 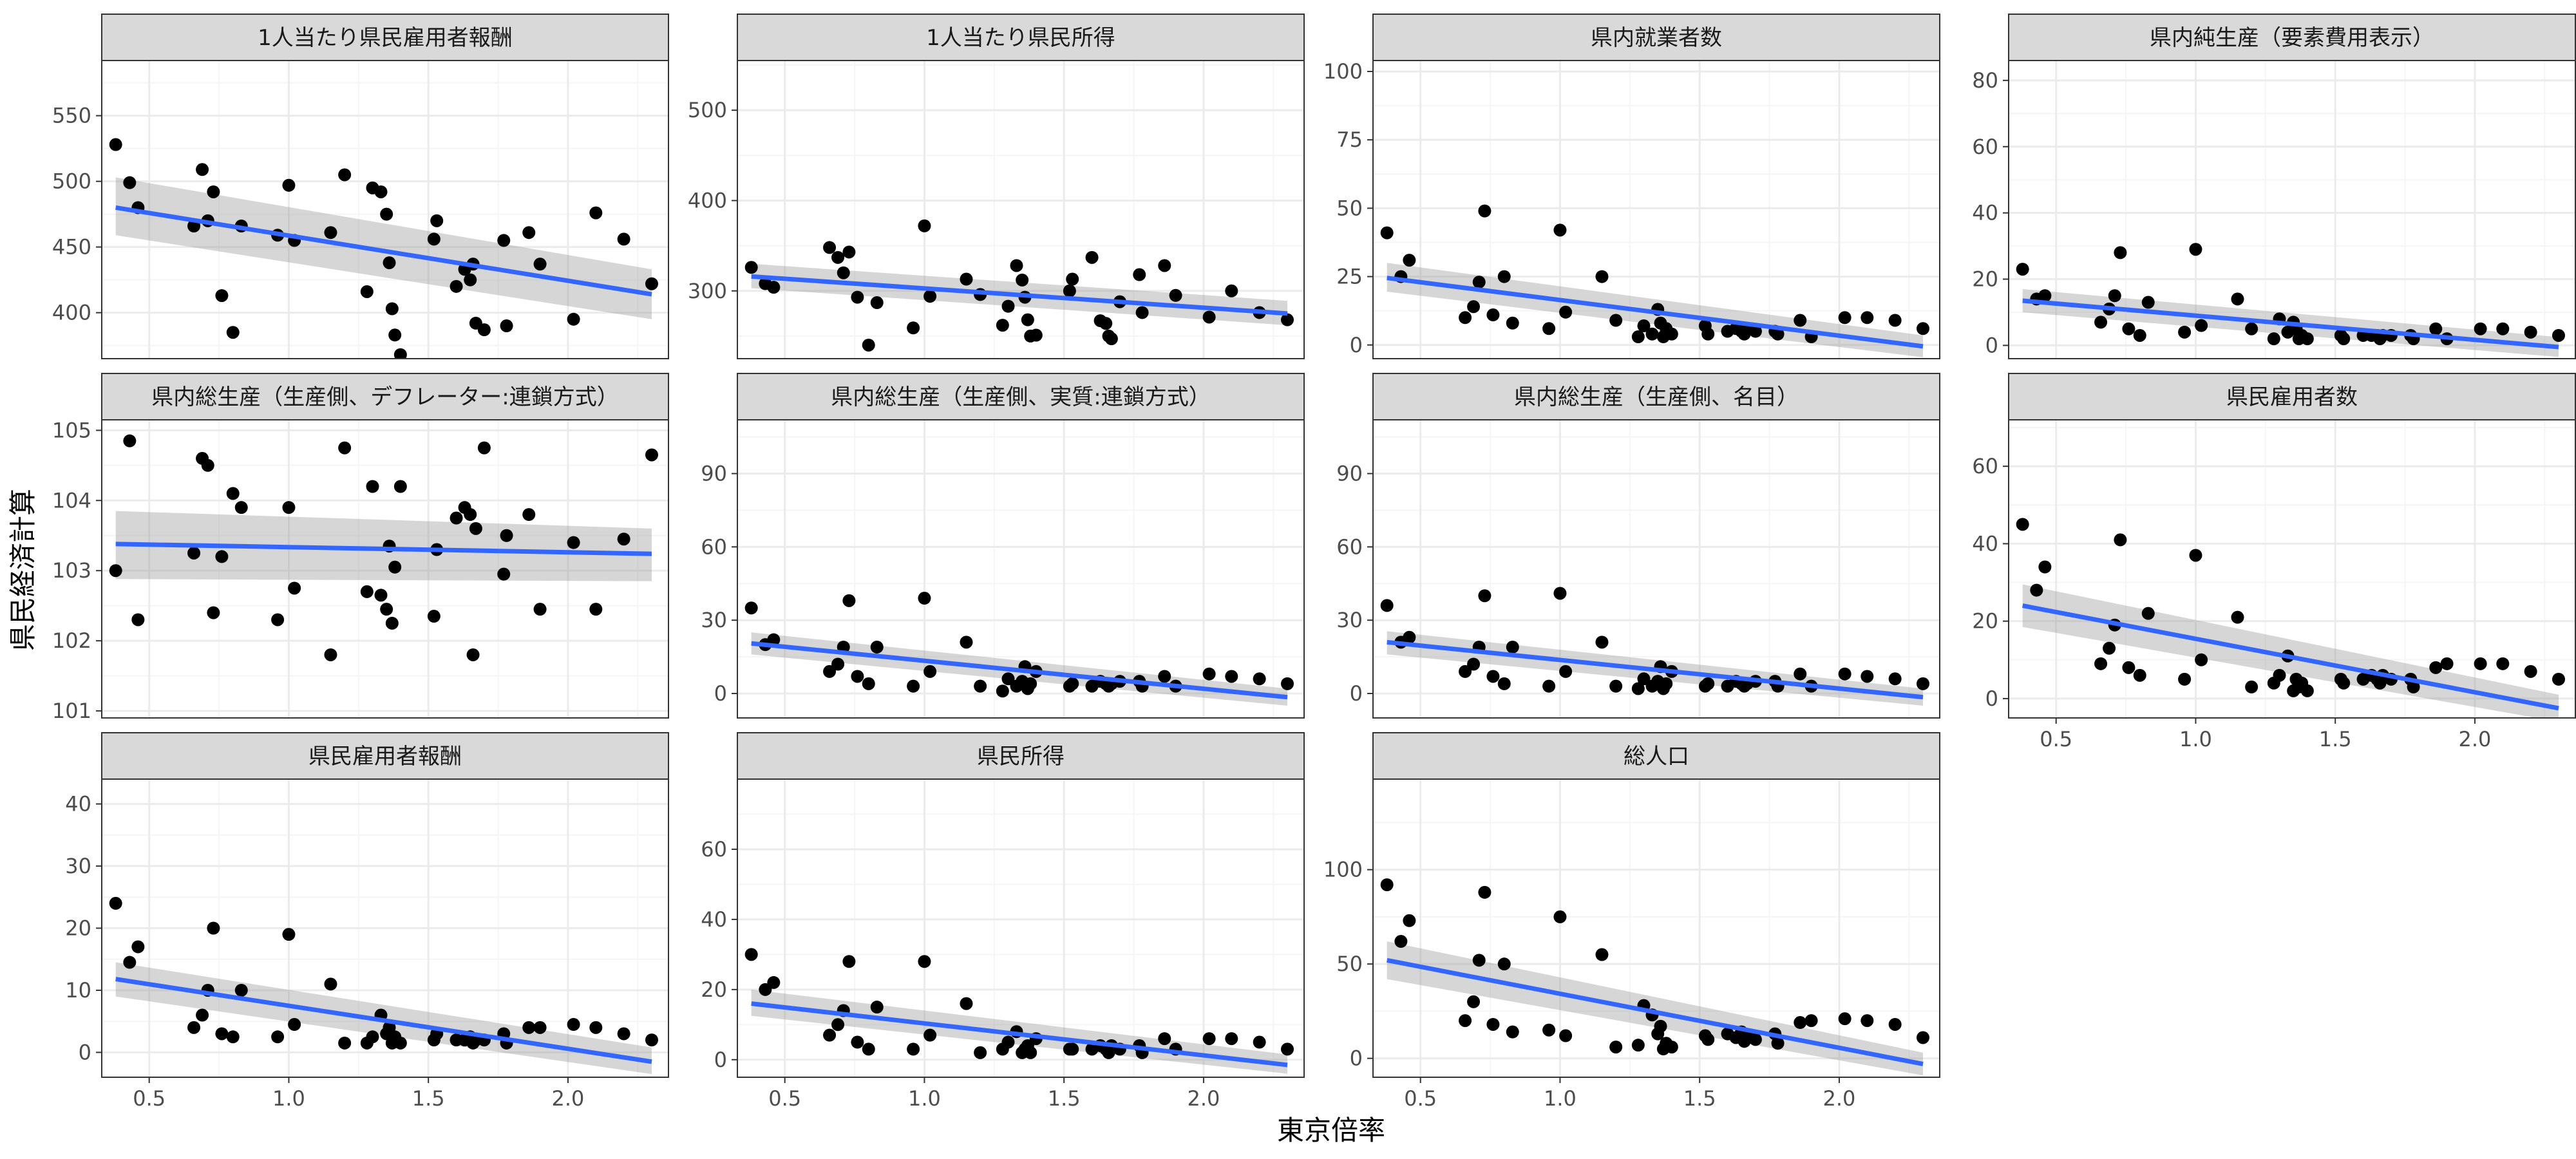 I want to click on y-tick-label: 20, so click(x=714, y=989).